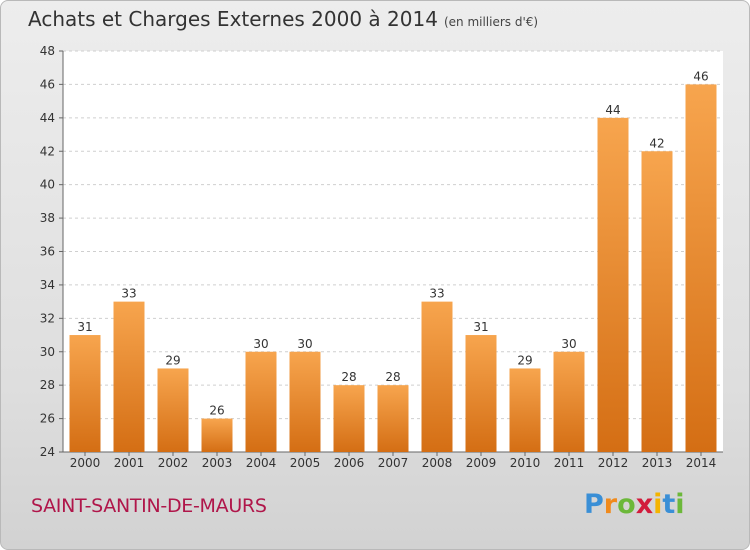  Describe the element at coordinates (216, 411) in the screenshot. I see `bar-value-label: 26` at that location.